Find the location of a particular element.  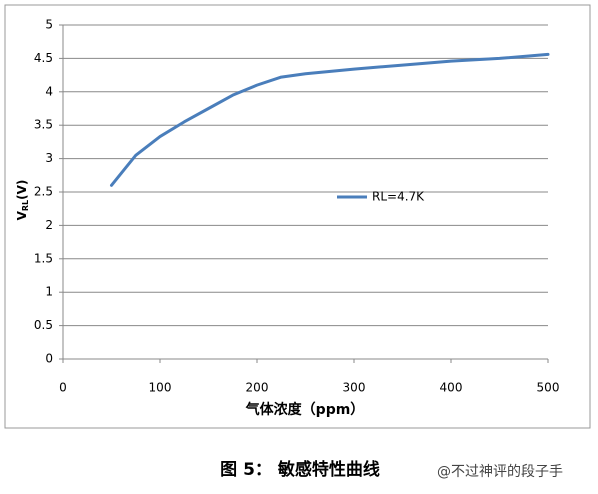

y-tick-label: 2 is located at coordinates (49, 225).